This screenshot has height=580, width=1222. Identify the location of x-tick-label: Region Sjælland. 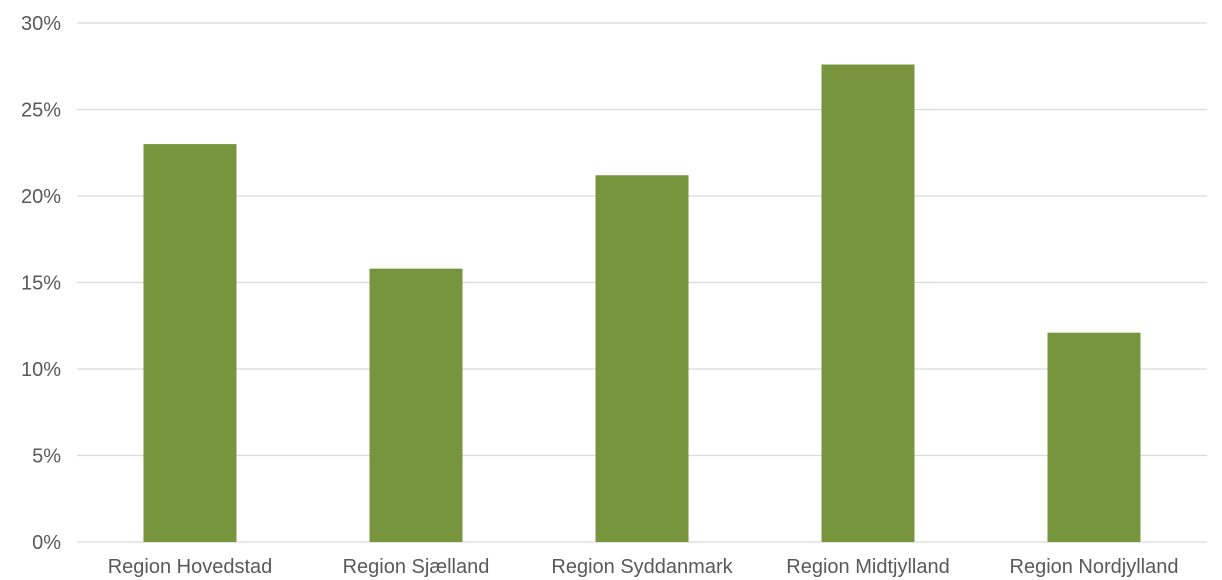
(416, 567).